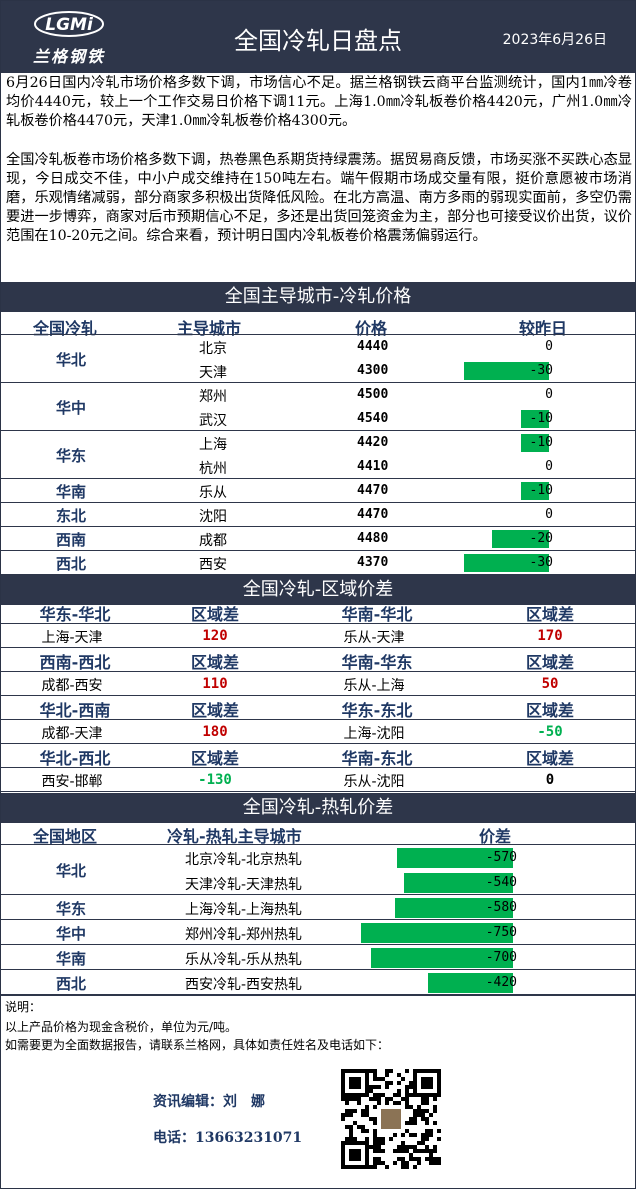 The height and width of the screenshot is (1189, 636). I want to click on diff-pair-left: 上海-天津, so click(72, 638).